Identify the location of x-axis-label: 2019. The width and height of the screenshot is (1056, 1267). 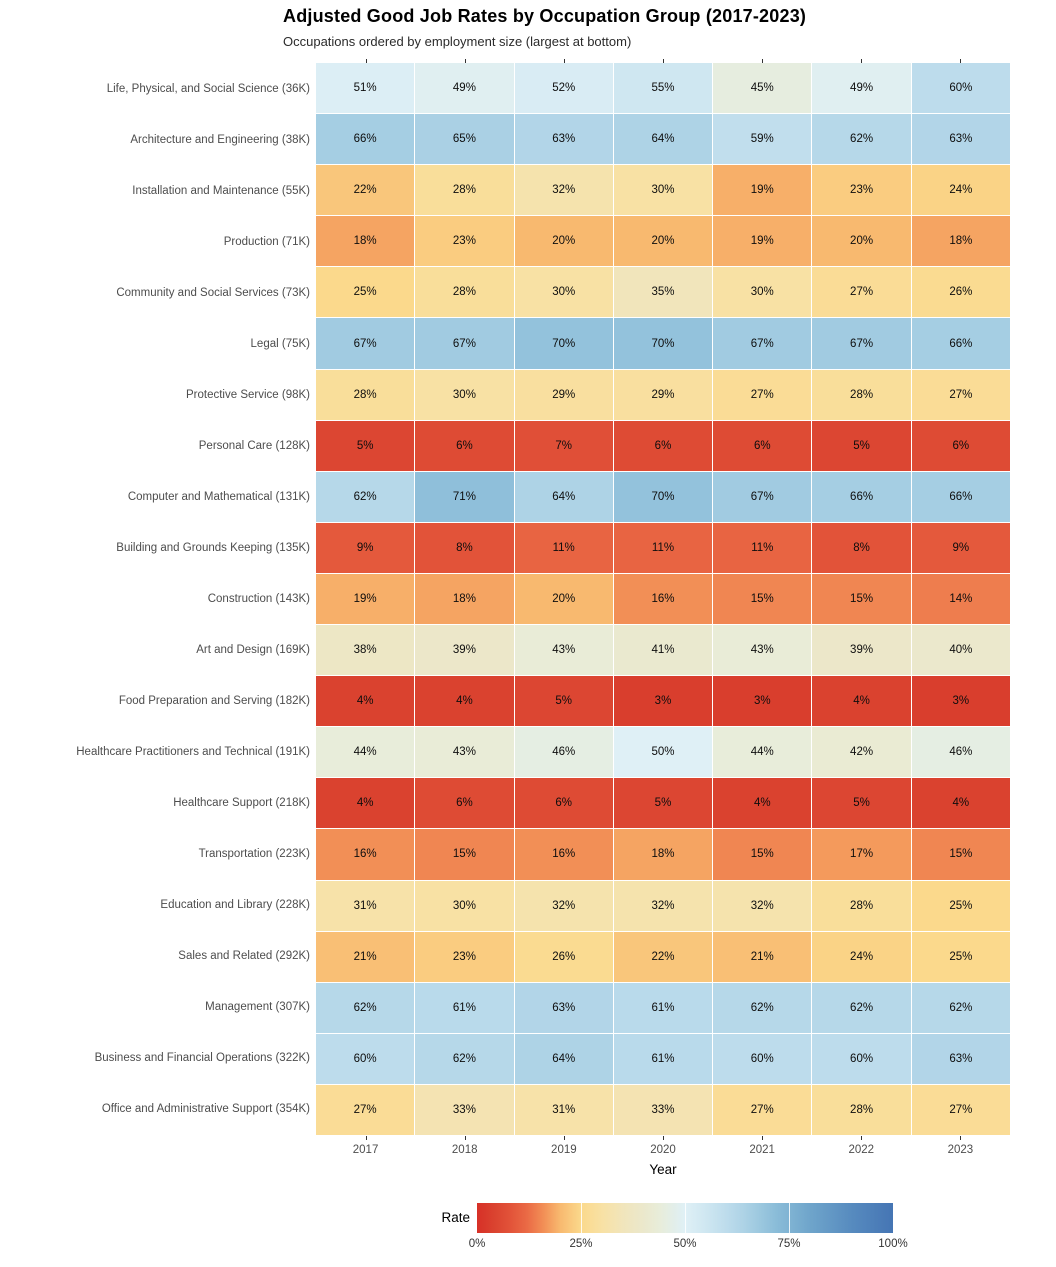
(564, 1150).